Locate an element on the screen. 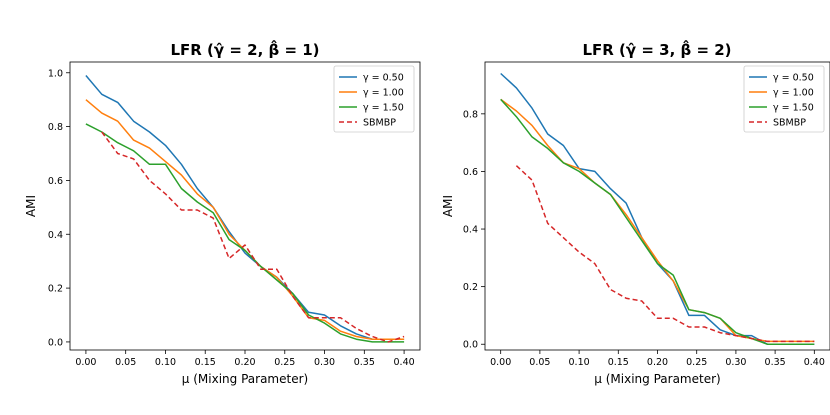 Image resolution: width=830 pixels, height=415 pixels. chart-title: LFR (γ̂ = 3, β̂ = 2) is located at coordinates (656, 49).